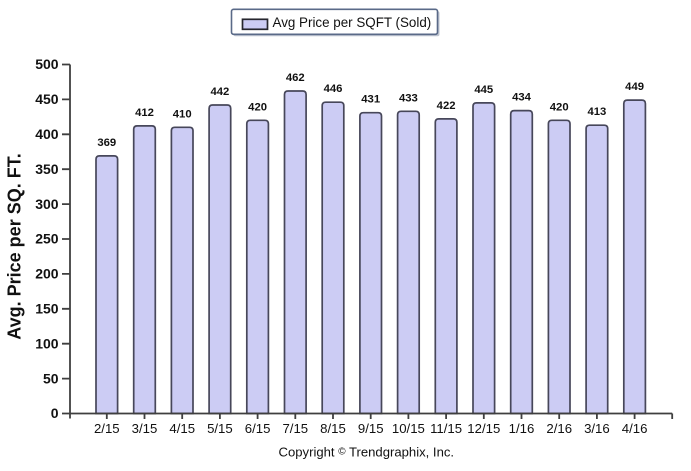  Describe the element at coordinates (522, 428) in the screenshot. I see `svg-text: 1/16` at that location.